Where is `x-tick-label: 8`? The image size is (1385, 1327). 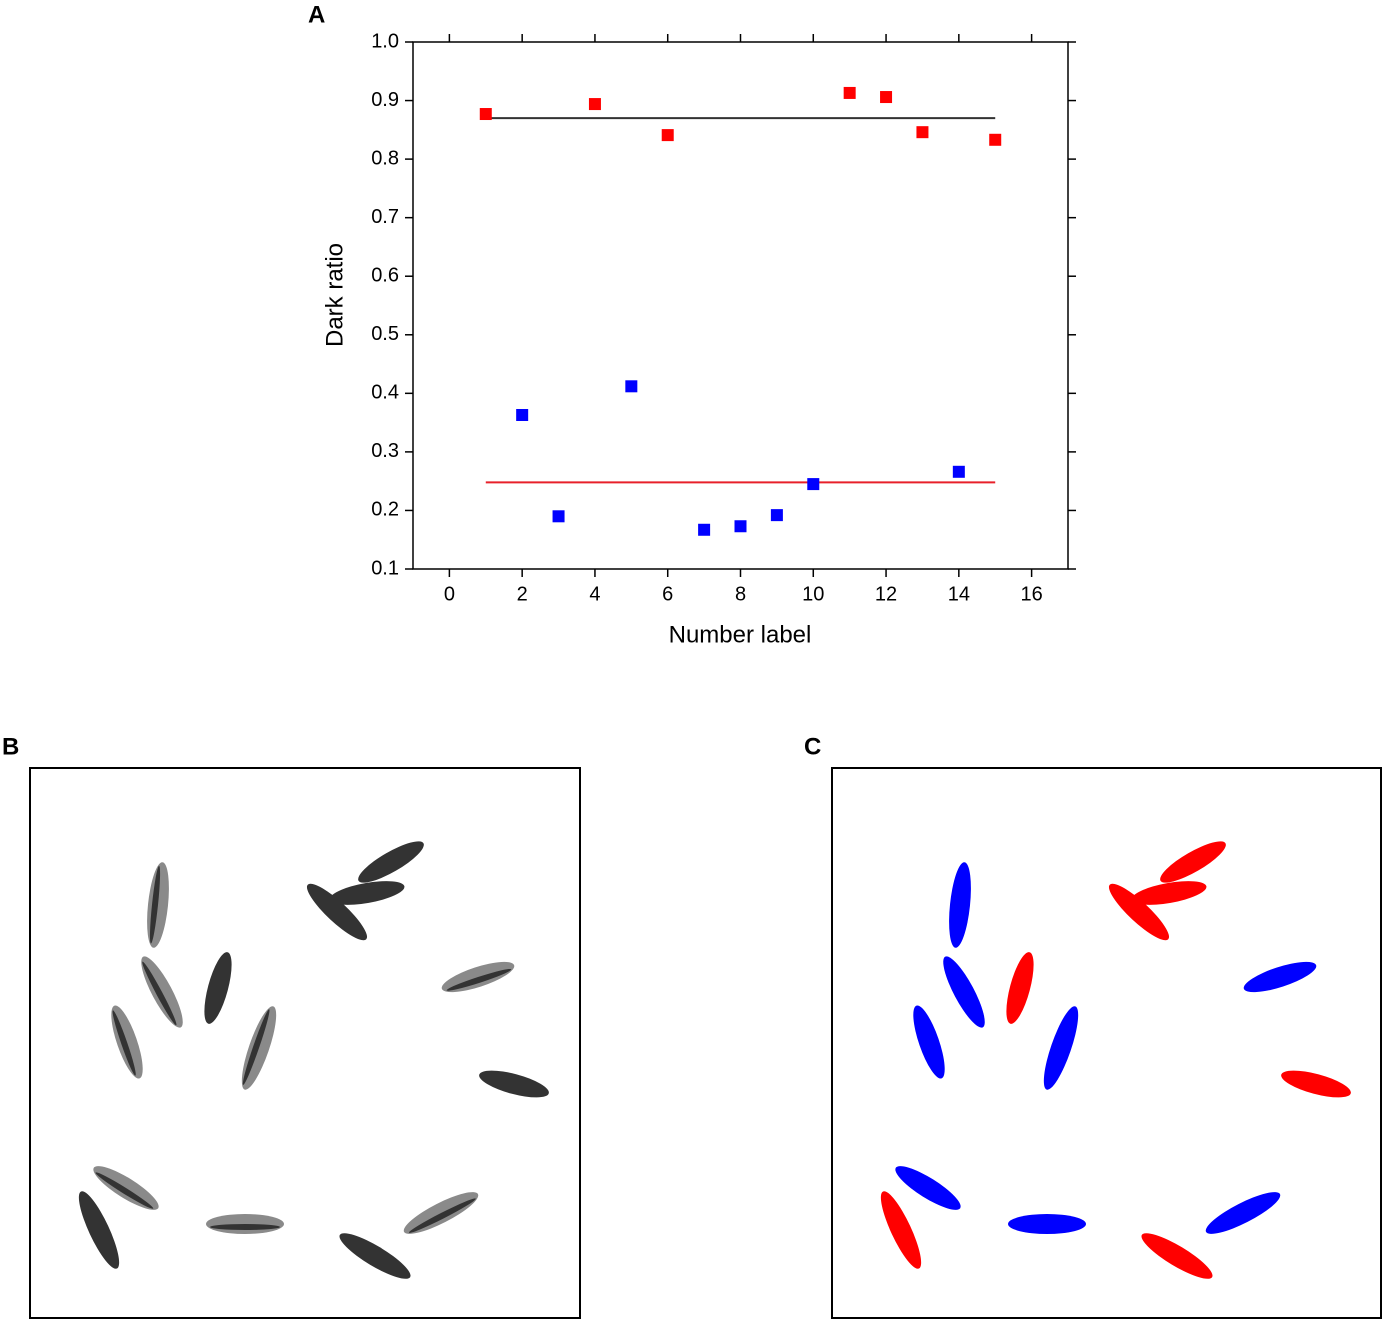
x-tick-label: 8 is located at coordinates (740, 594).